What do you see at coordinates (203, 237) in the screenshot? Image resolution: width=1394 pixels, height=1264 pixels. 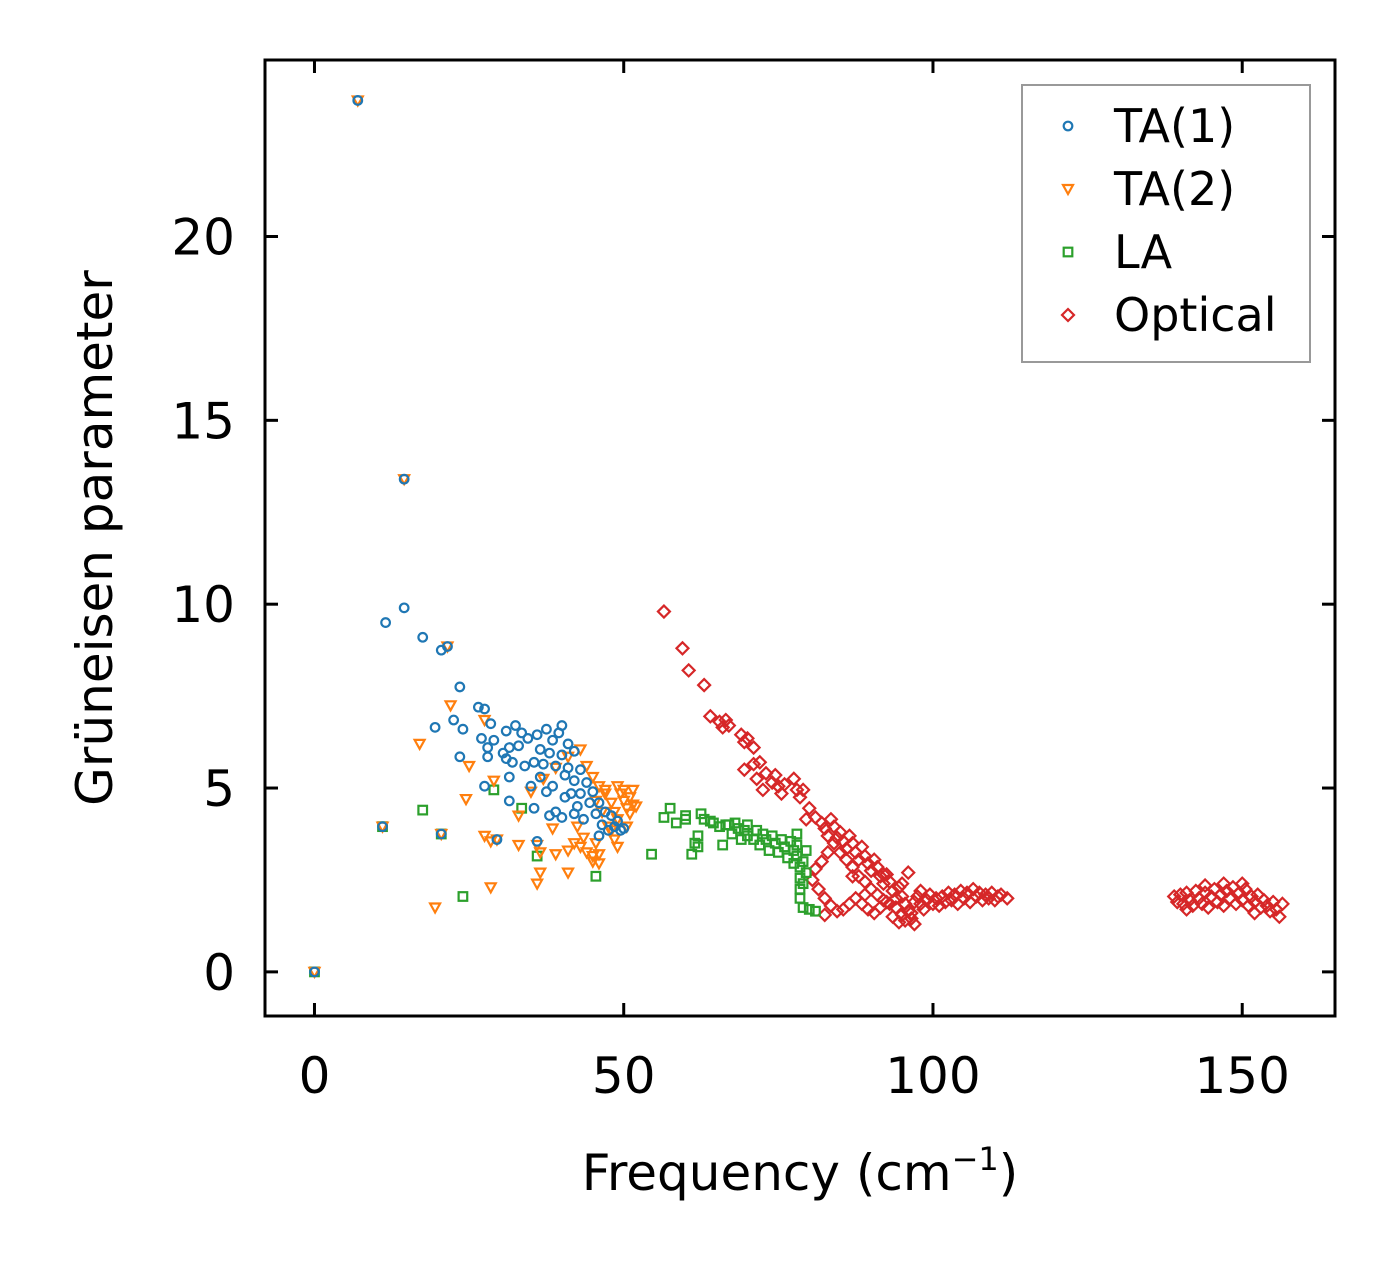 I see `y-tick-label: 20` at bounding box center [203, 237].